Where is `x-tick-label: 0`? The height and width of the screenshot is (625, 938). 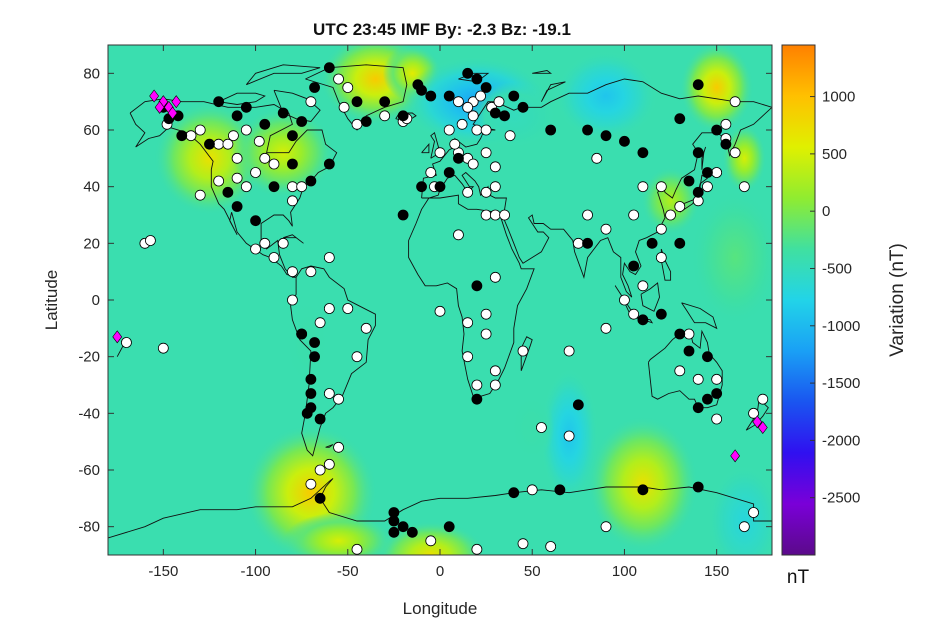
x-tick-label: 0 is located at coordinates (440, 571).